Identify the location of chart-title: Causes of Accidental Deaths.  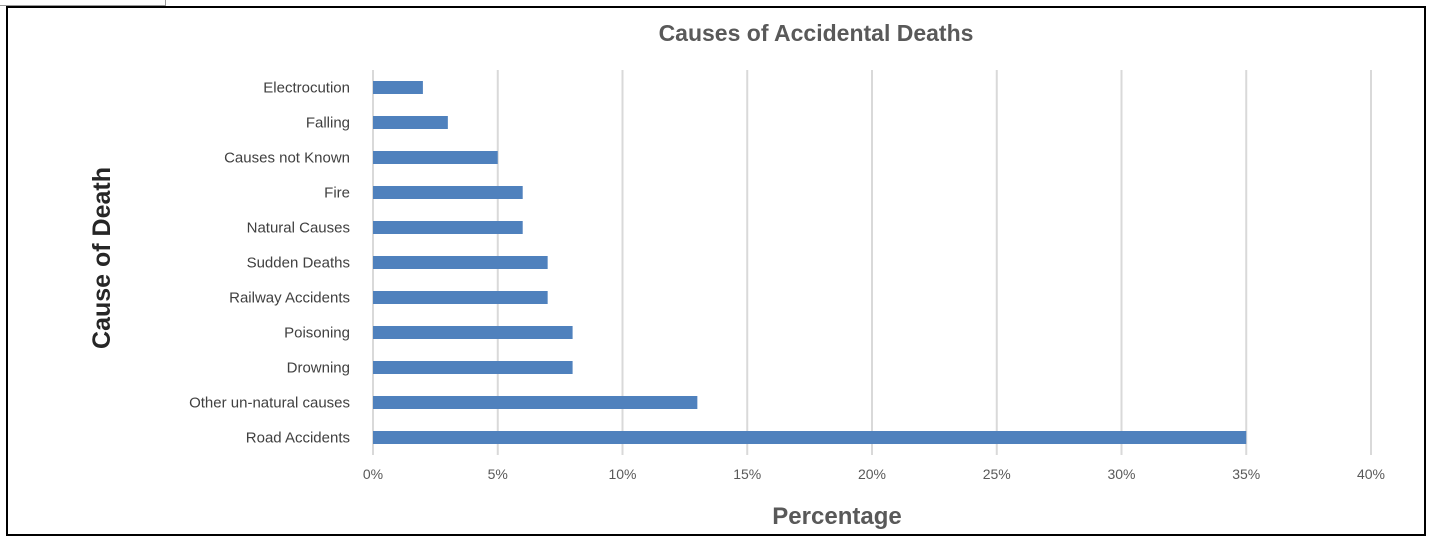
(816, 33).